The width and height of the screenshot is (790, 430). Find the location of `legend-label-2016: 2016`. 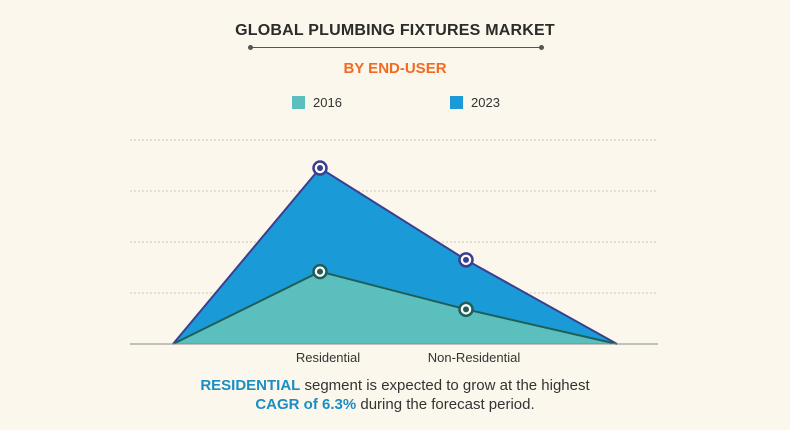

legend-label-2016: 2016 is located at coordinates (327, 102).